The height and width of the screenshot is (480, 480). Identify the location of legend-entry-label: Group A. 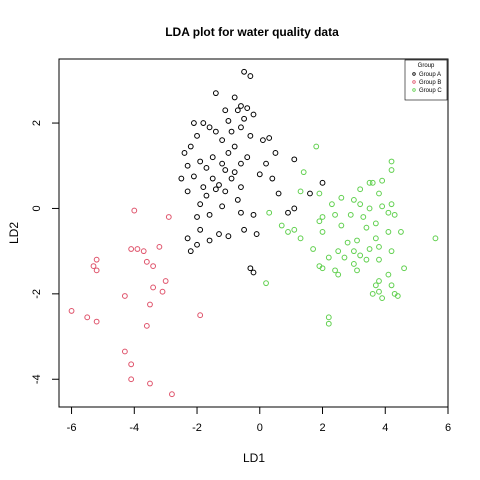
(430, 75).